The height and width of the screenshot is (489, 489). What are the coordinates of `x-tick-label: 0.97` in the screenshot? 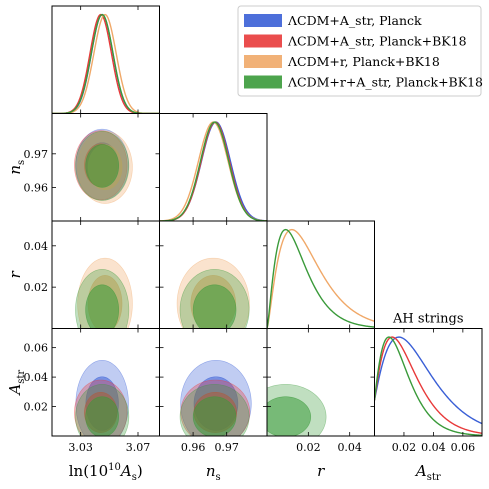 It's located at (226, 447).